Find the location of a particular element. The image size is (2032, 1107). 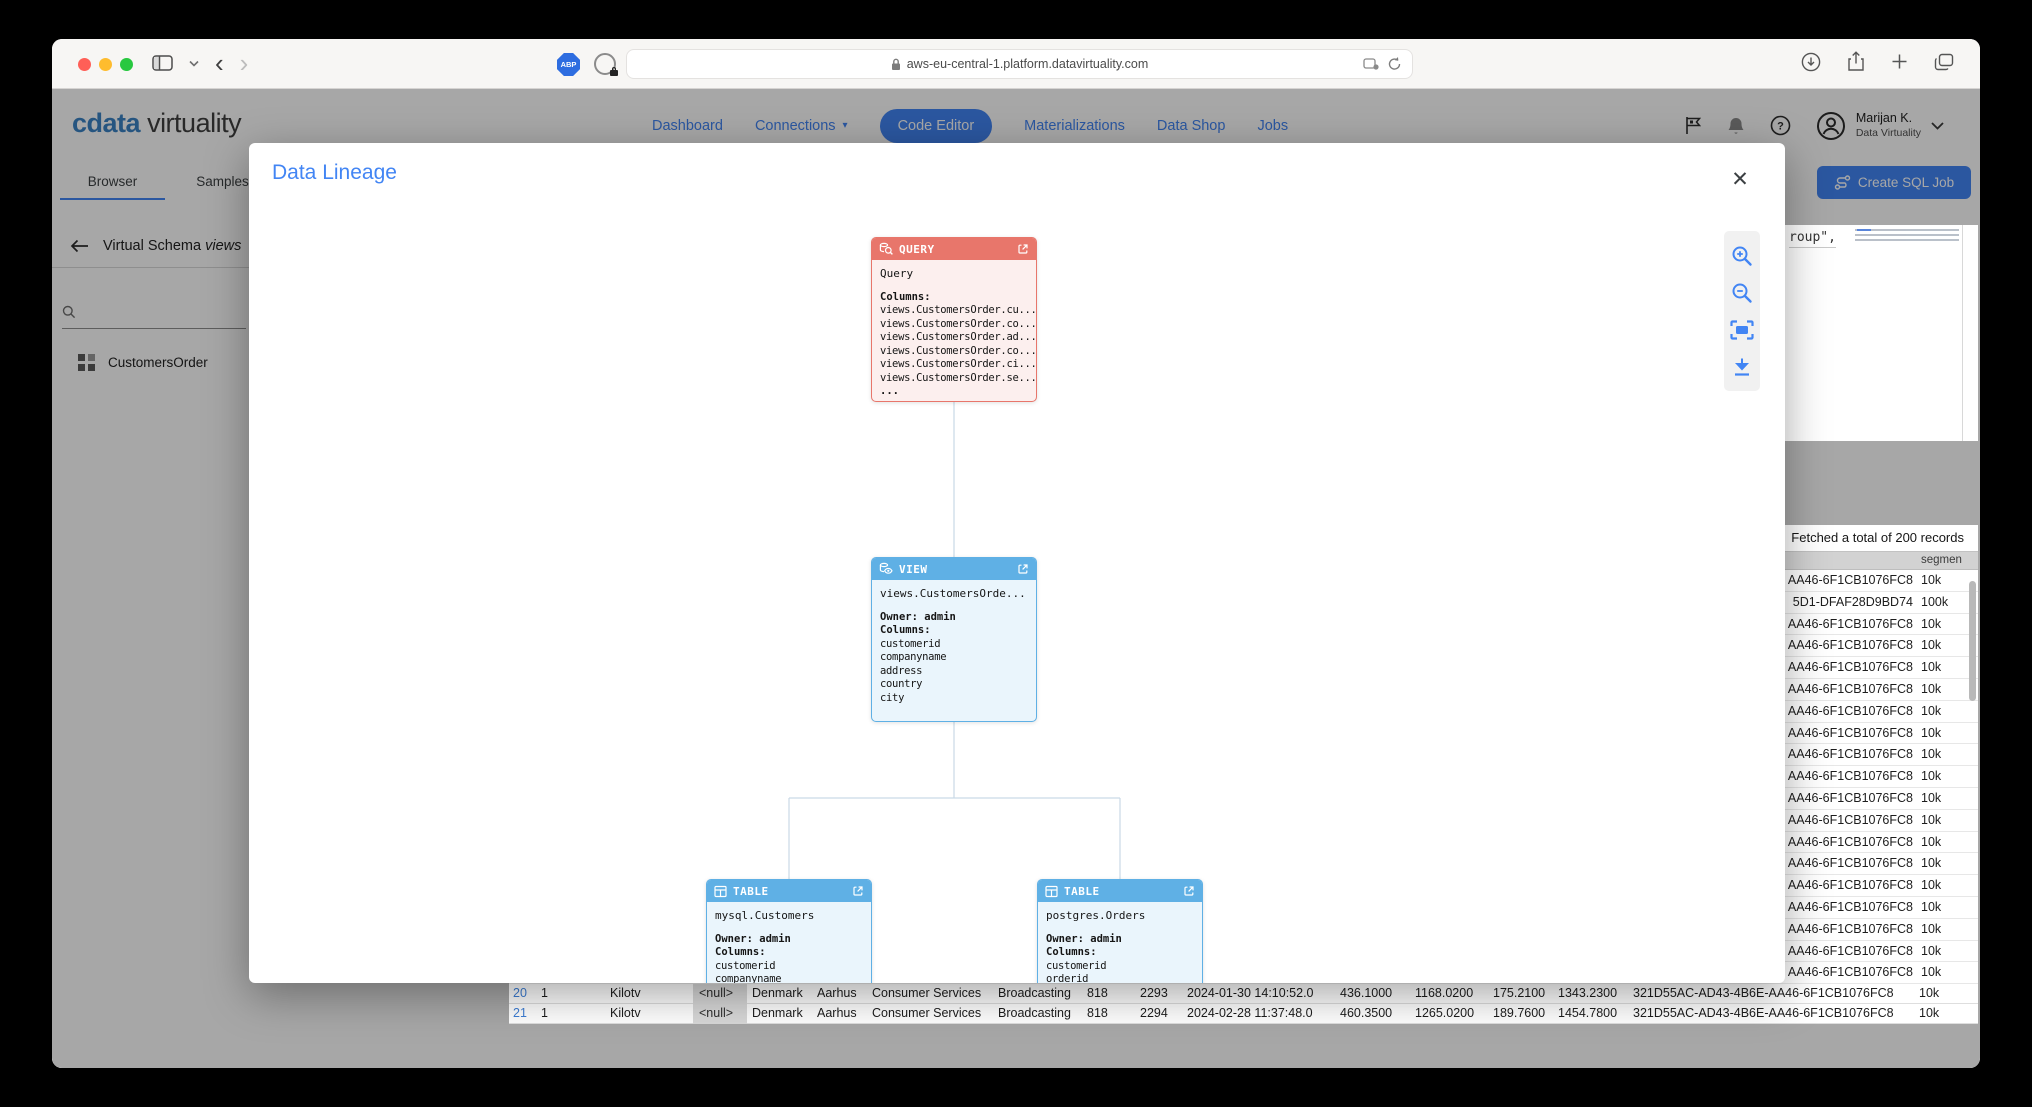

help-icon: ? is located at coordinates (1780, 125).